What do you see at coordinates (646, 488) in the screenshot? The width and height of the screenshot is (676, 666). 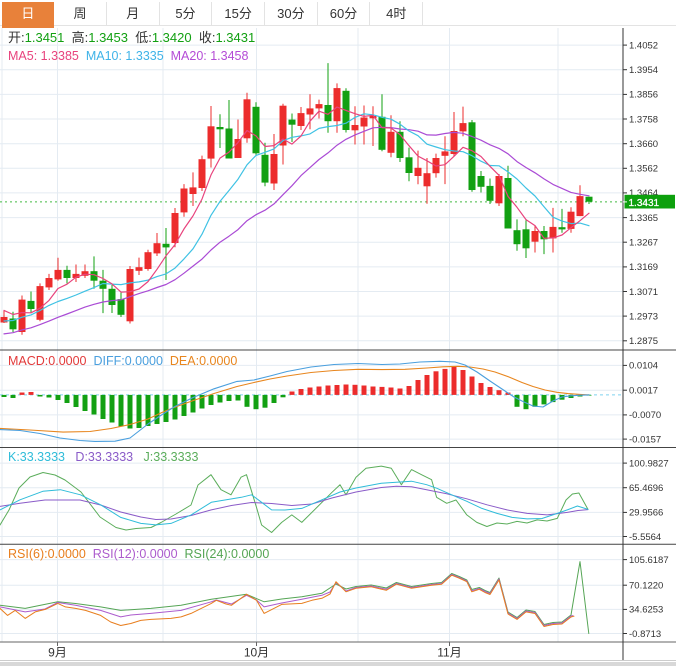 I see `svg-text: 65.4696` at bounding box center [646, 488].